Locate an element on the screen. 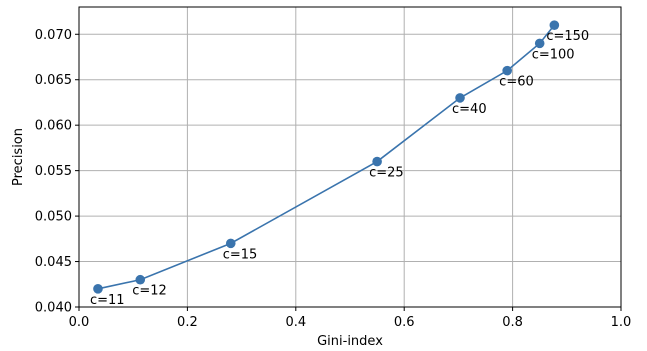 This screenshot has height=351, width=647. data-point-label: c=150 is located at coordinates (567, 36).